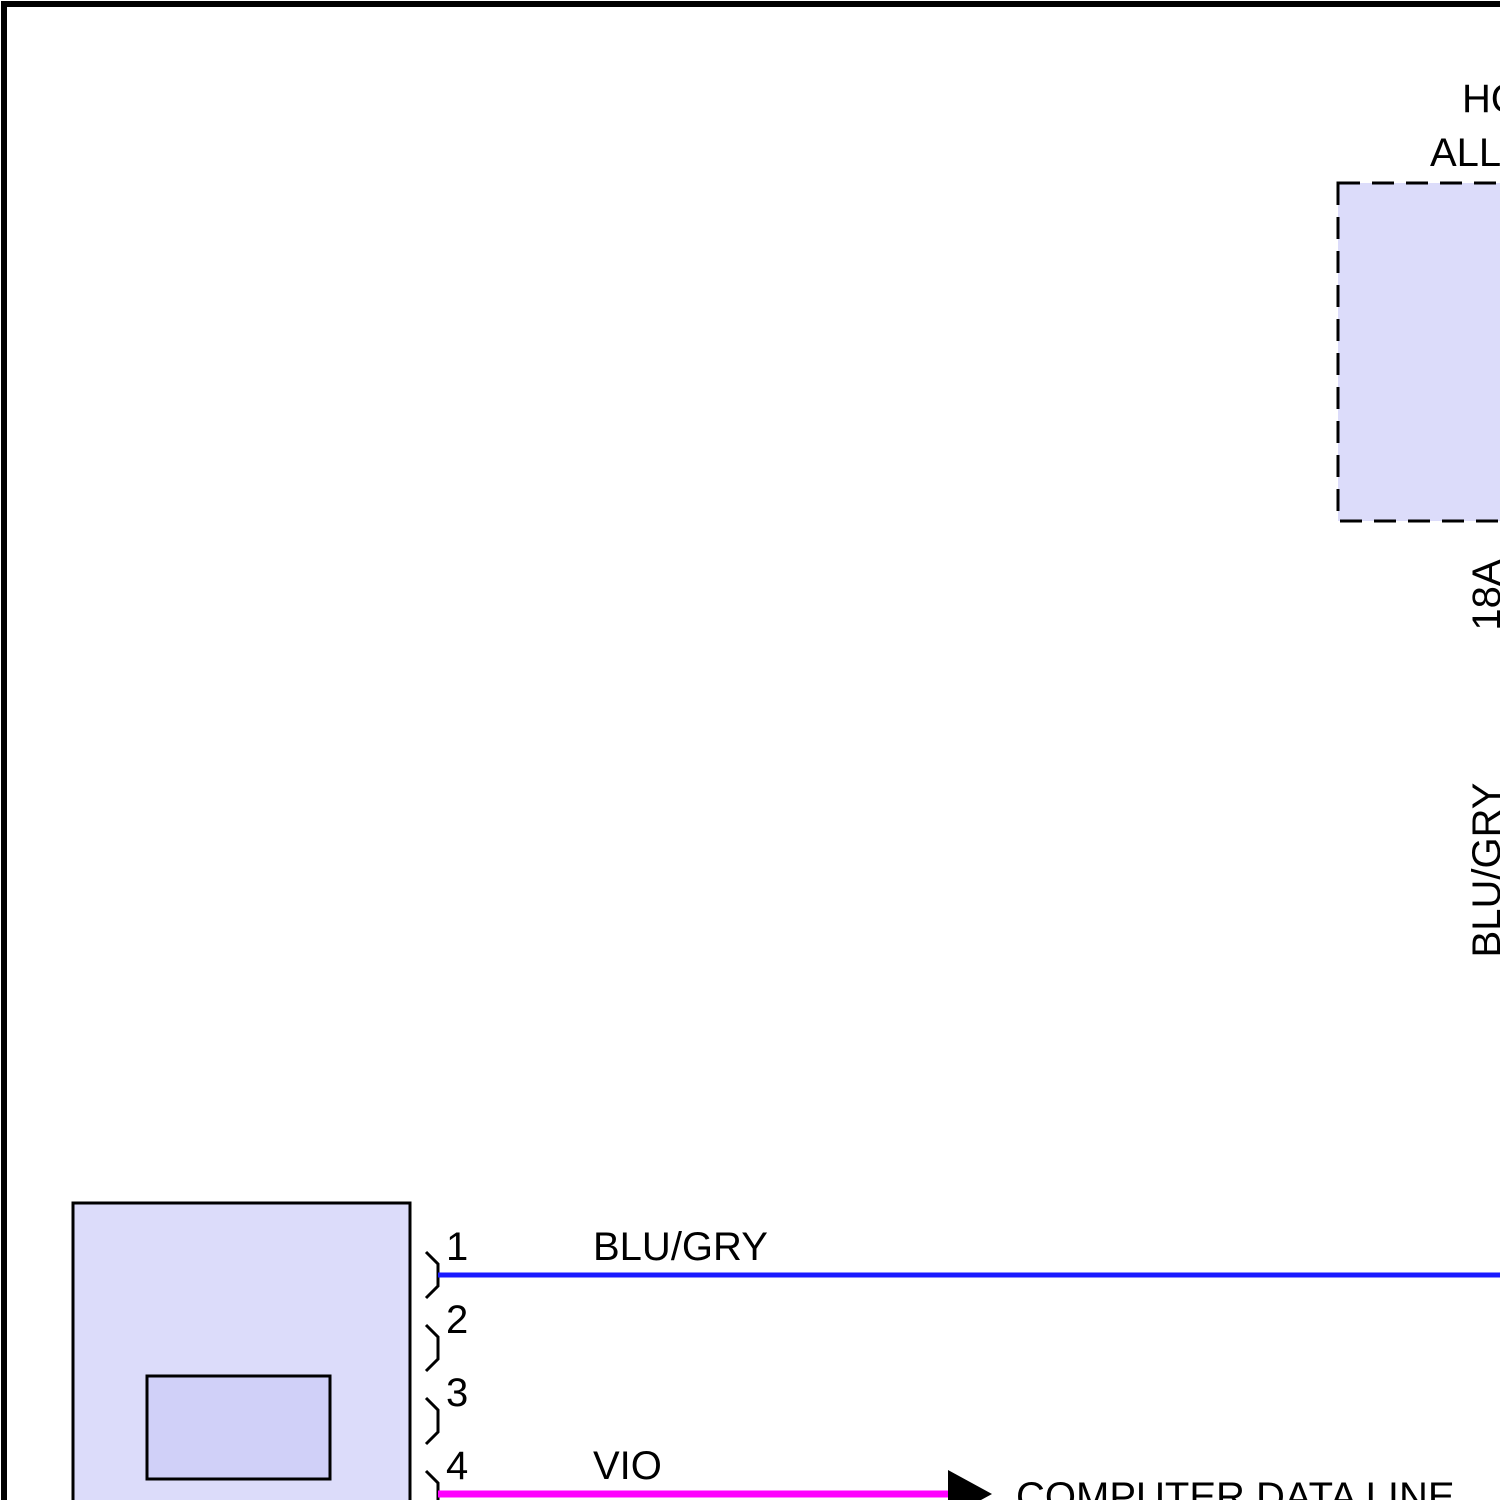  I want to click on component-label: ALL, so click(1465, 153).